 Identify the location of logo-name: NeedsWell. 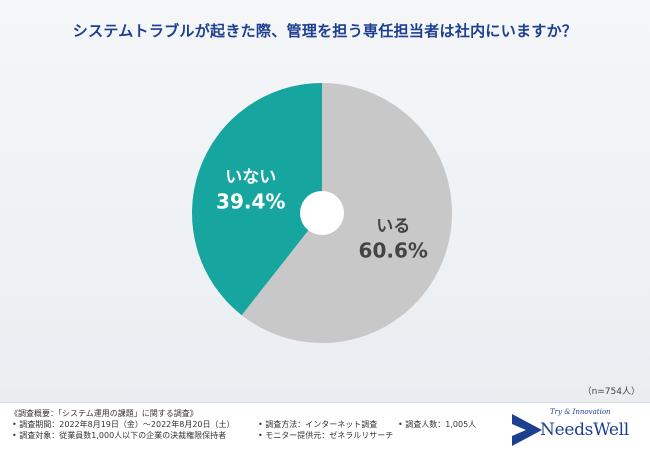
(584, 430).